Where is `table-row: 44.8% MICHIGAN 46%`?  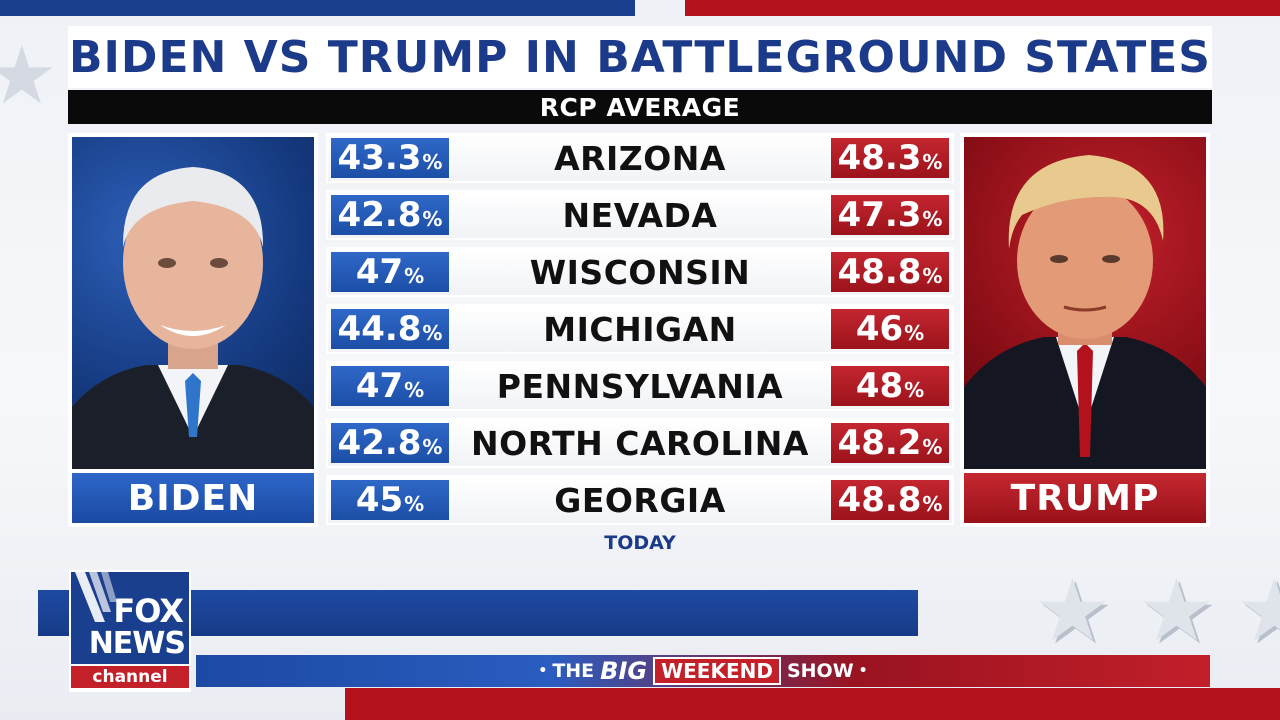
table-row: 44.8% MICHIGAN 46% is located at coordinates (640, 329).